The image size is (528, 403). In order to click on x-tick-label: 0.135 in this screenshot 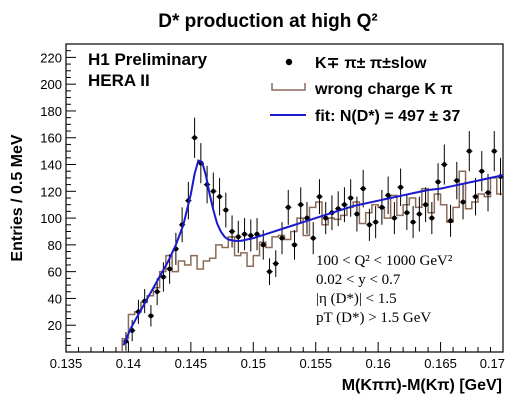, I will do `click(66, 363)`.